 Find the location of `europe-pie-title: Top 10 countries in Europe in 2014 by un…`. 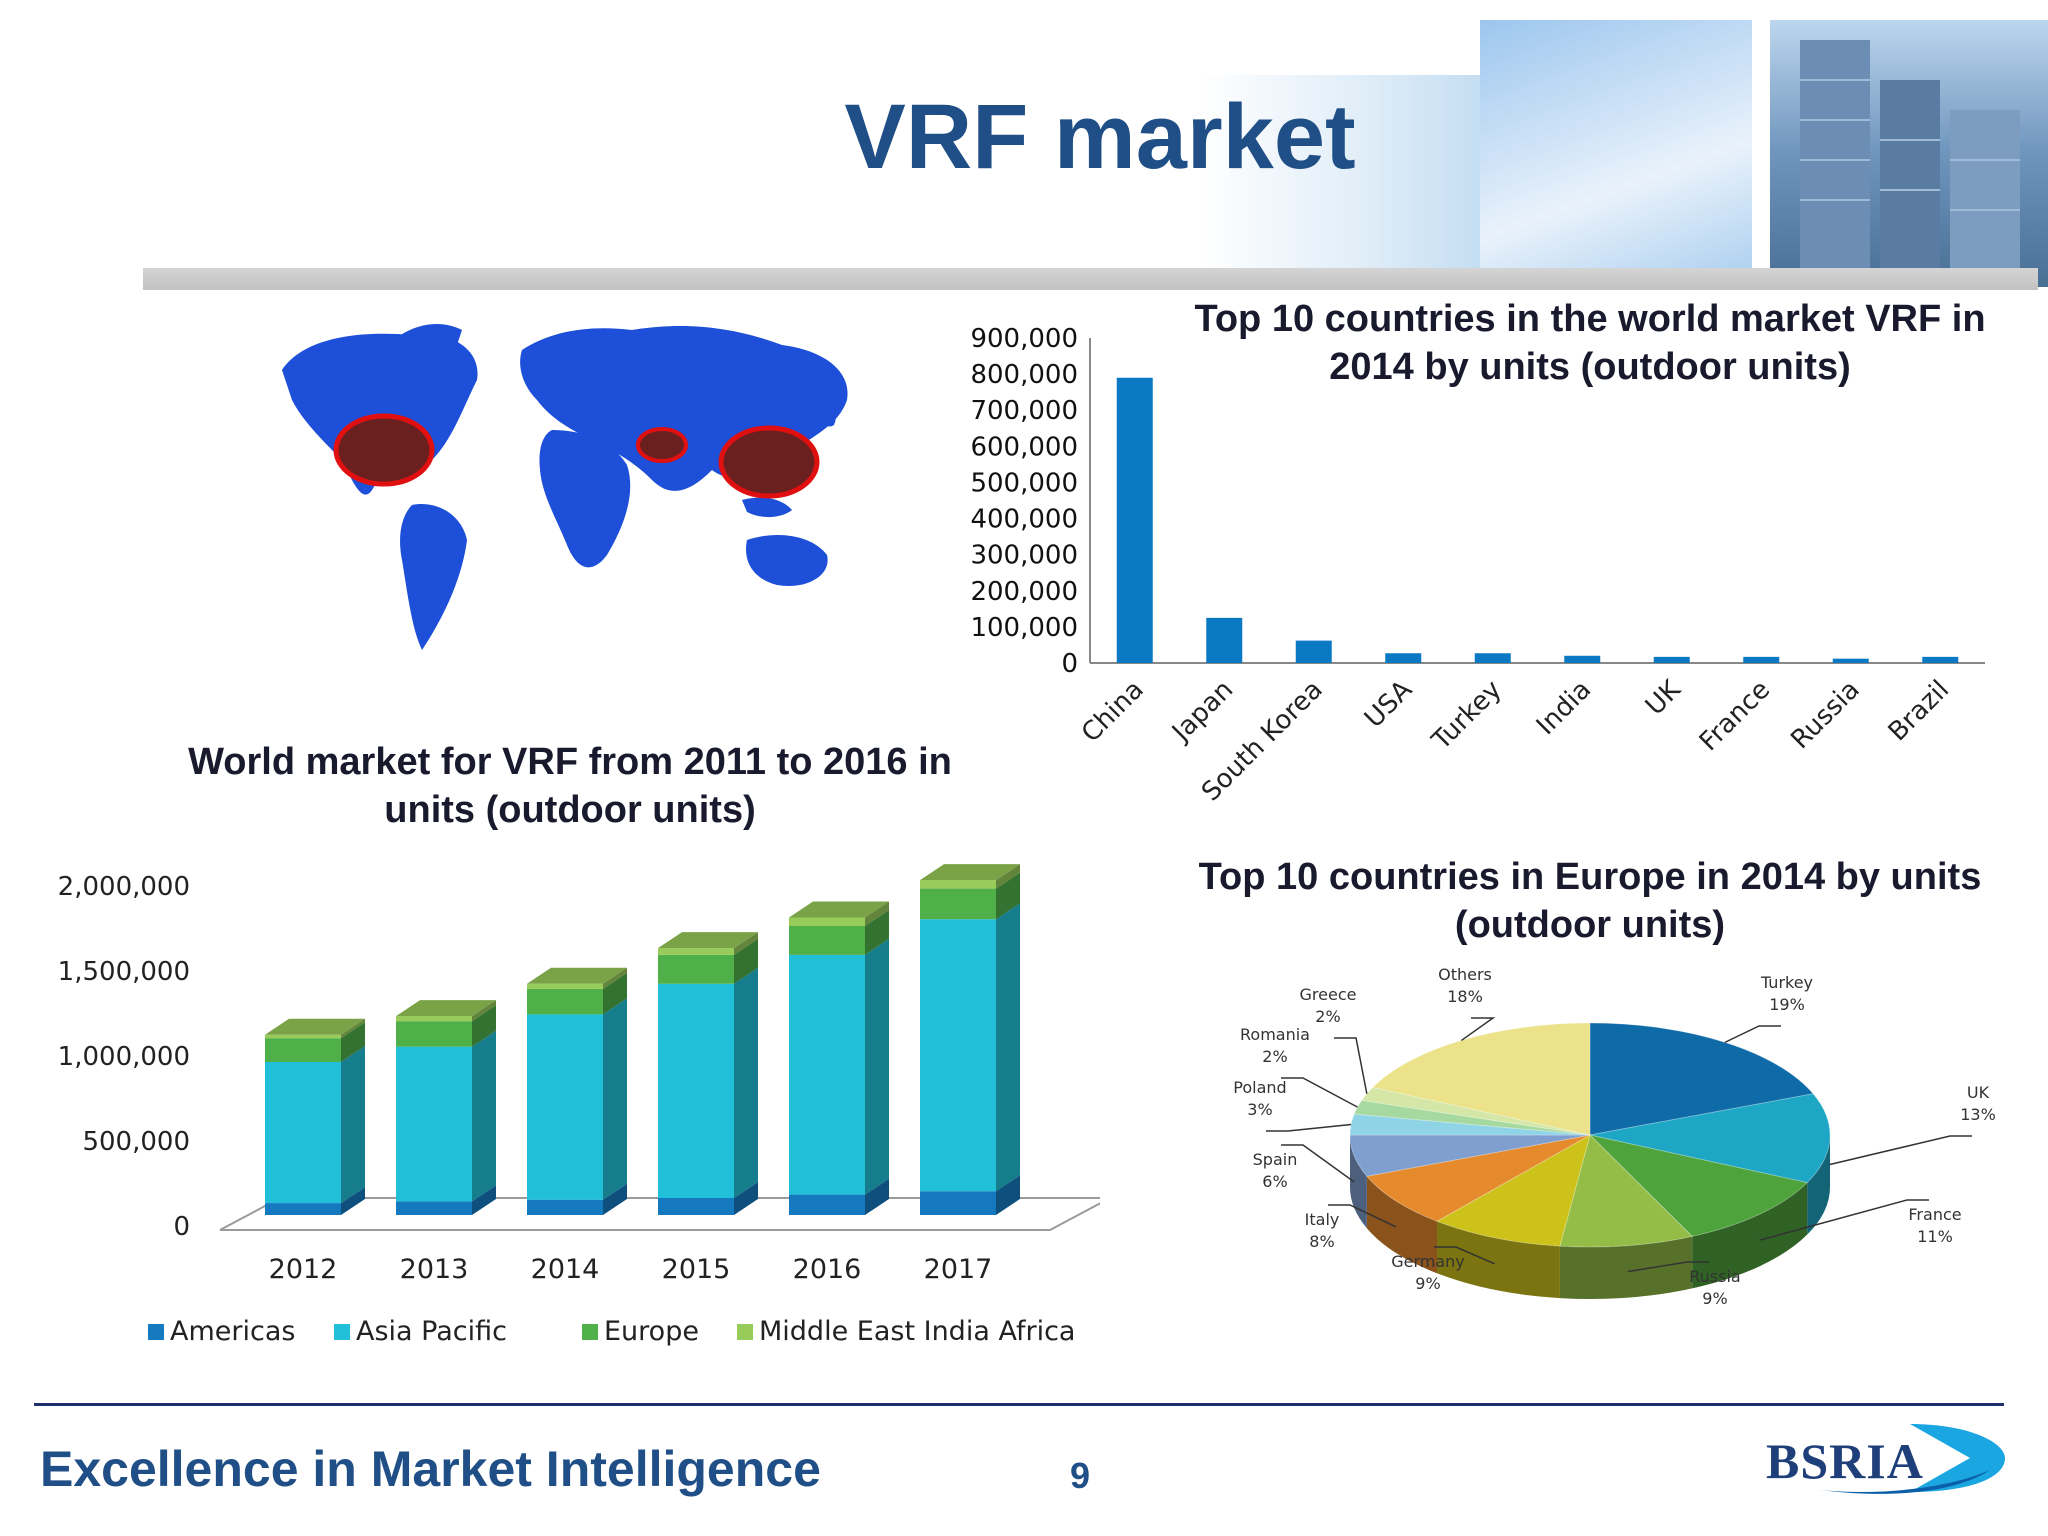

europe-pie-title: Top 10 countries in Europe in 2014 by un… is located at coordinates (1590, 901).